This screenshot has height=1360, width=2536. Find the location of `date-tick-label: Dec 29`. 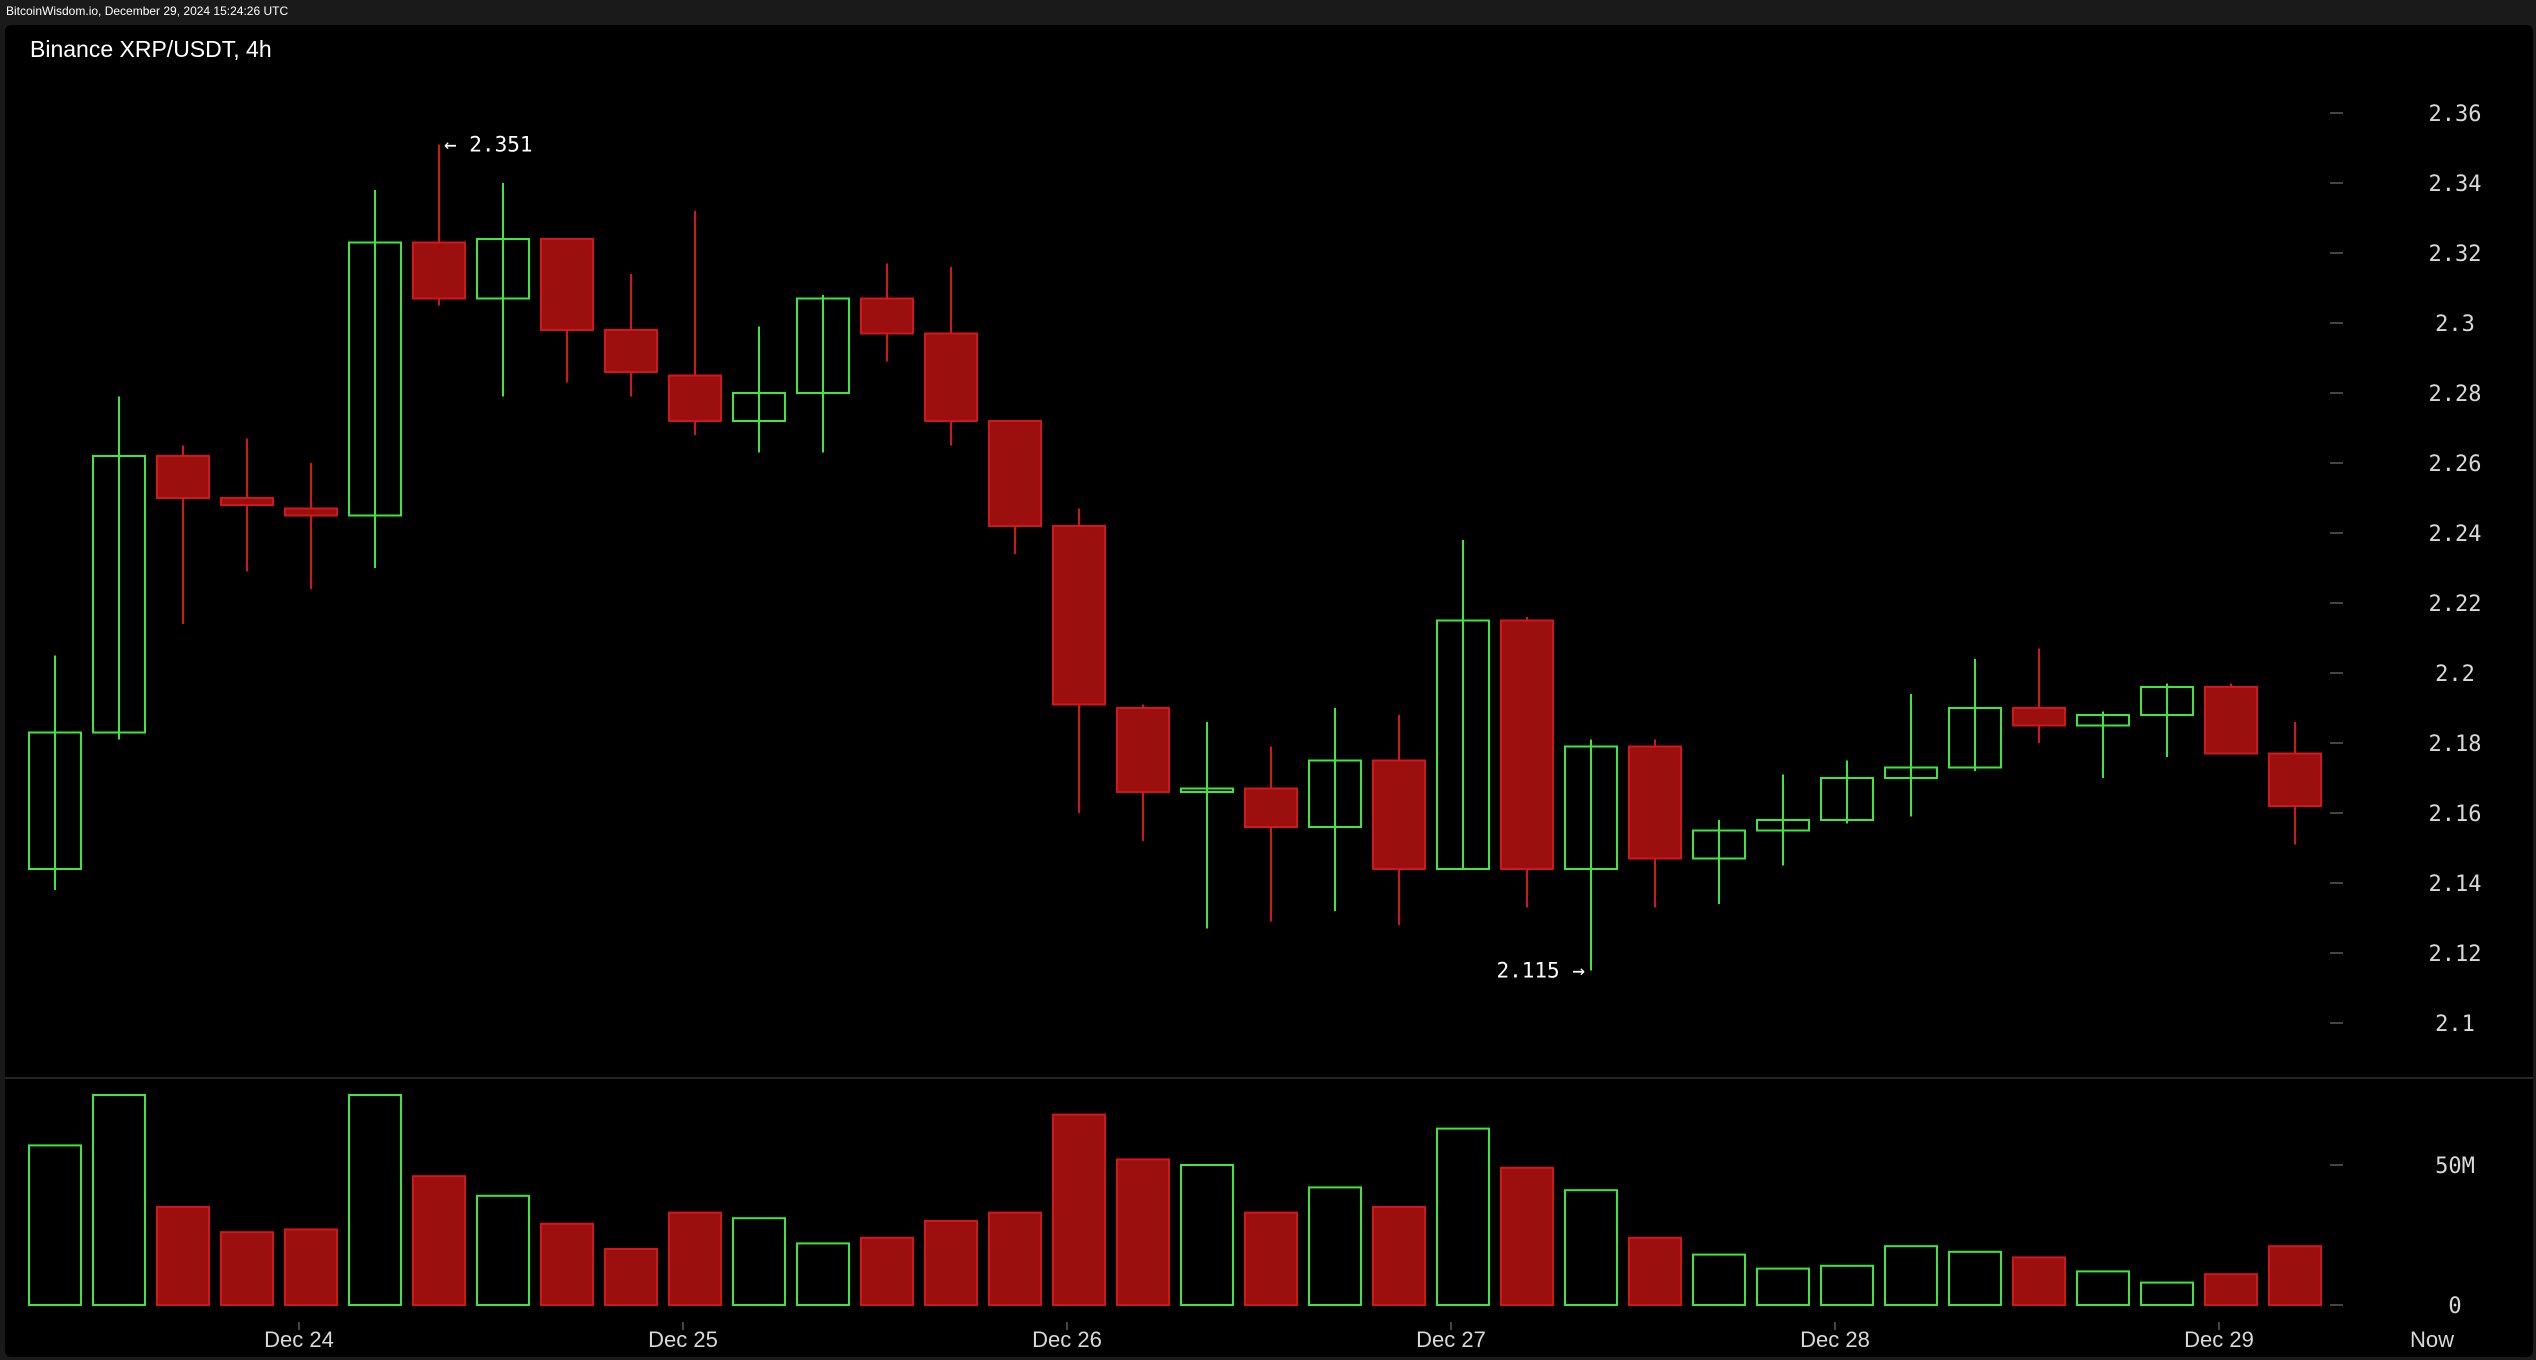

date-tick-label: Dec 29 is located at coordinates (2219, 1339).